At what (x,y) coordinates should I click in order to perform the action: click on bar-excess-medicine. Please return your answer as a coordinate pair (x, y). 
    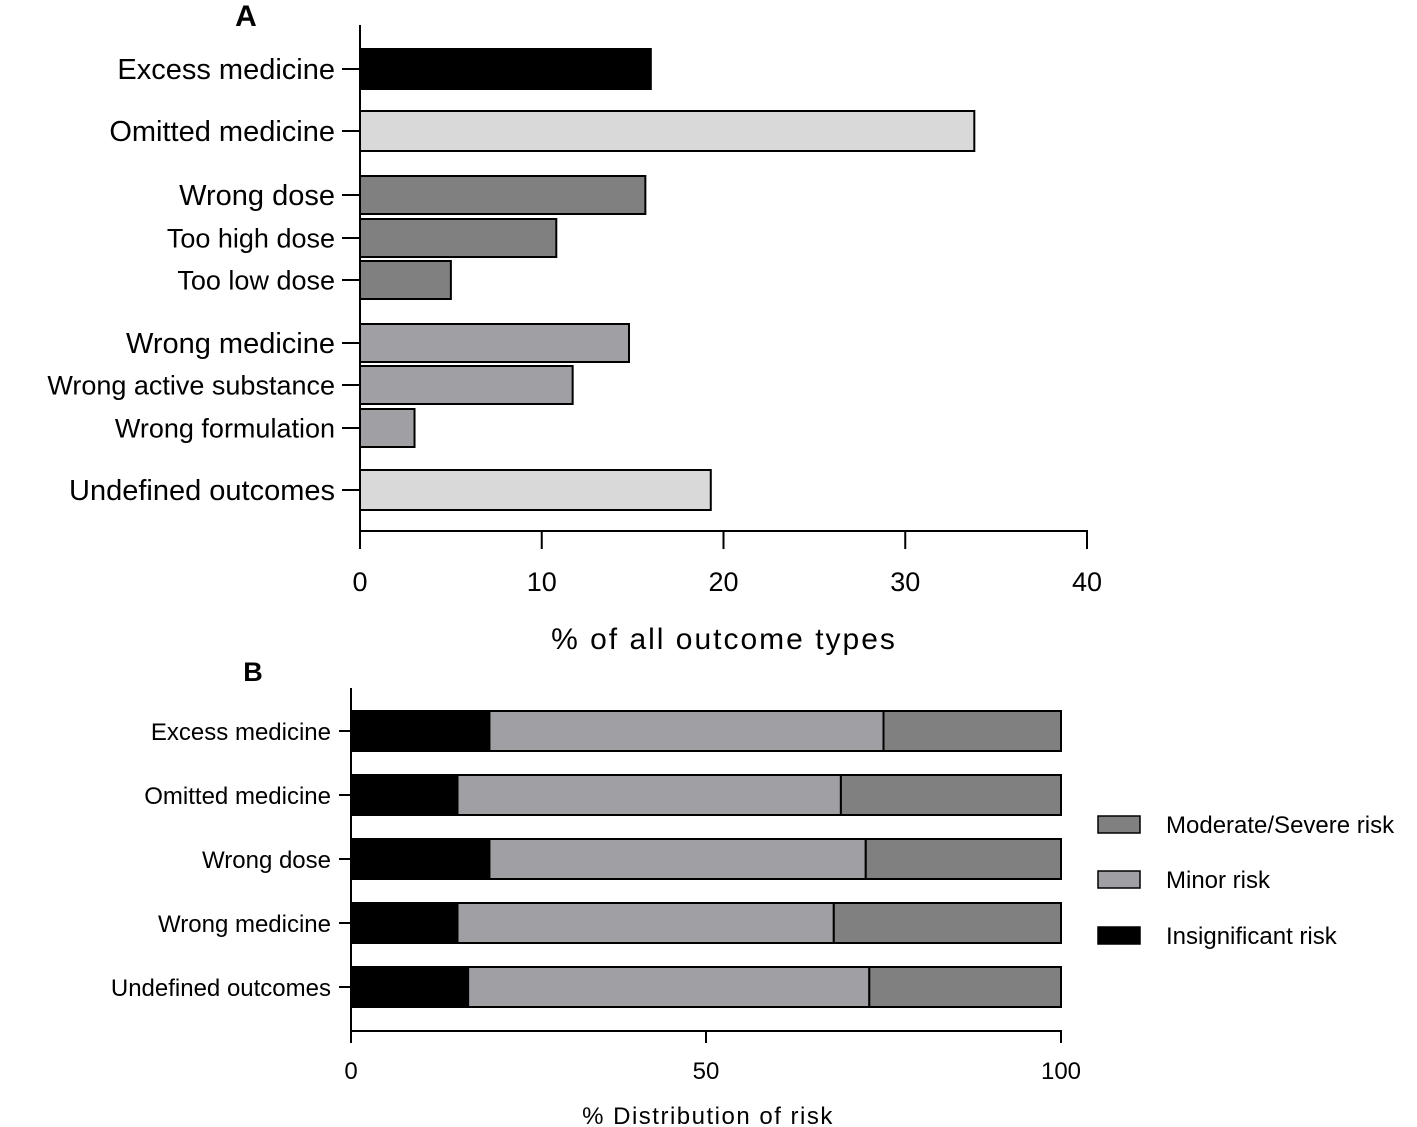
    Looking at the image, I should click on (505, 69).